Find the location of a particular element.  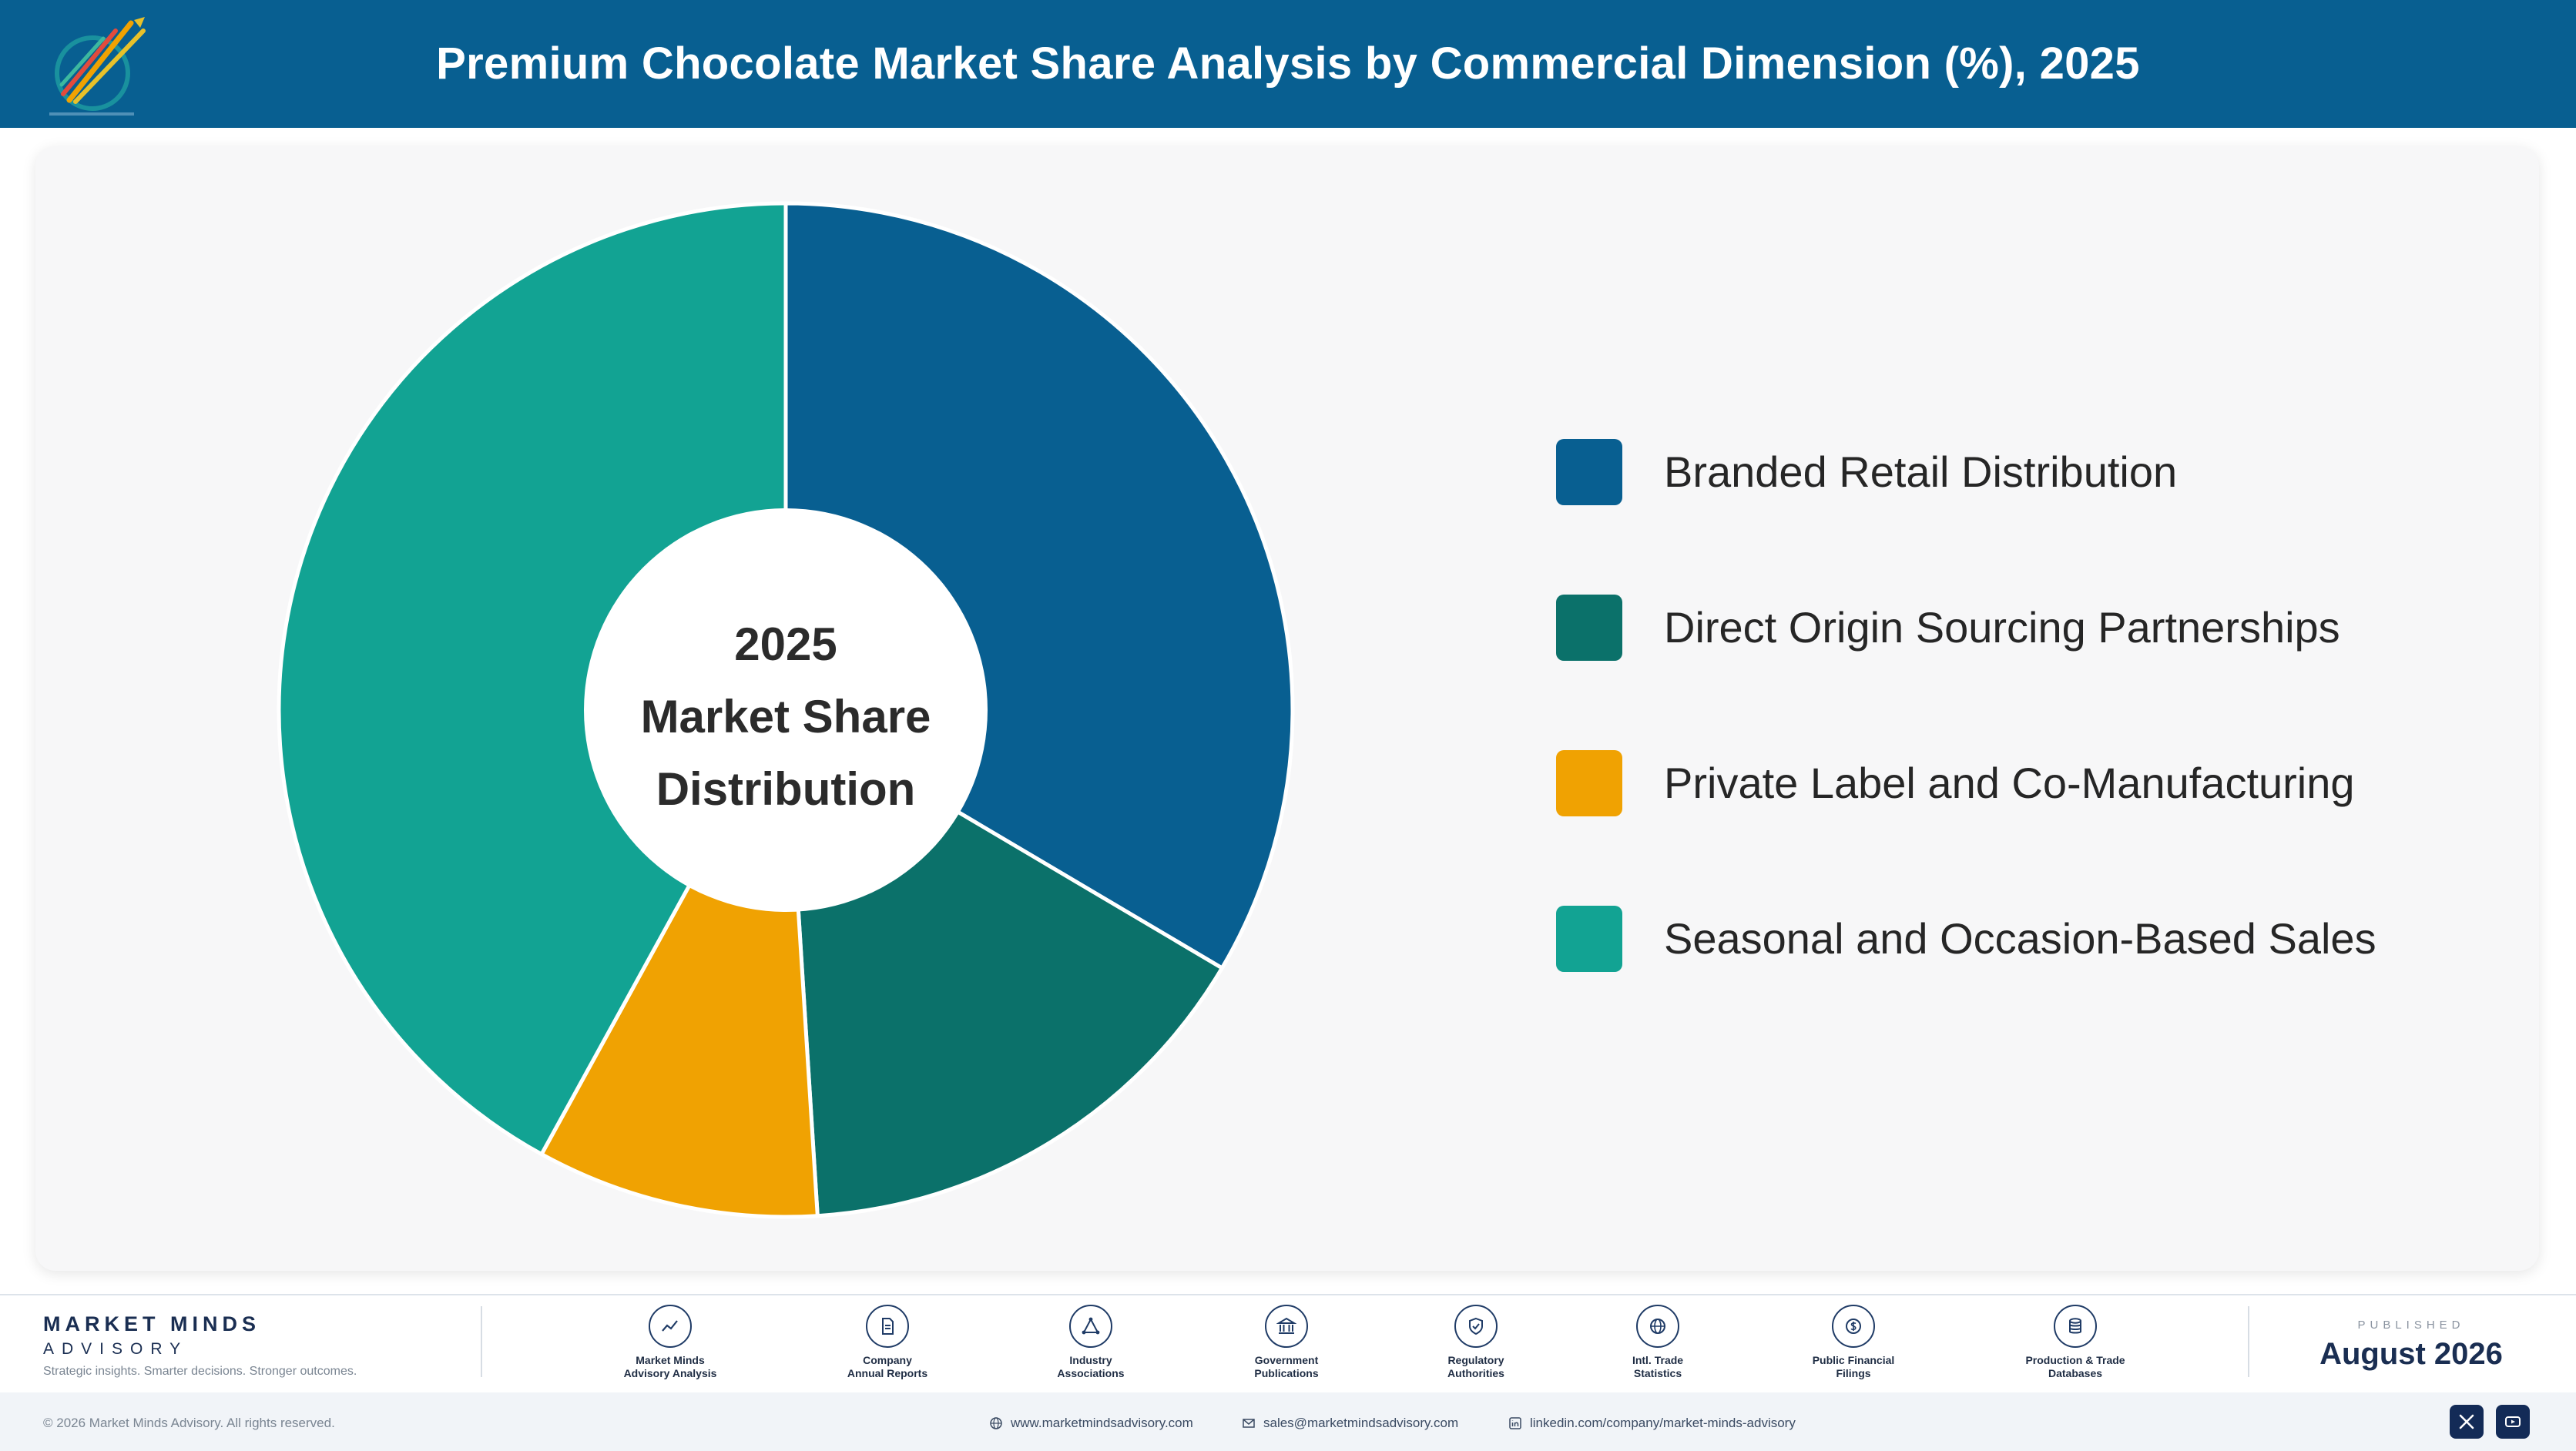

company-logo is located at coordinates (97, 66).